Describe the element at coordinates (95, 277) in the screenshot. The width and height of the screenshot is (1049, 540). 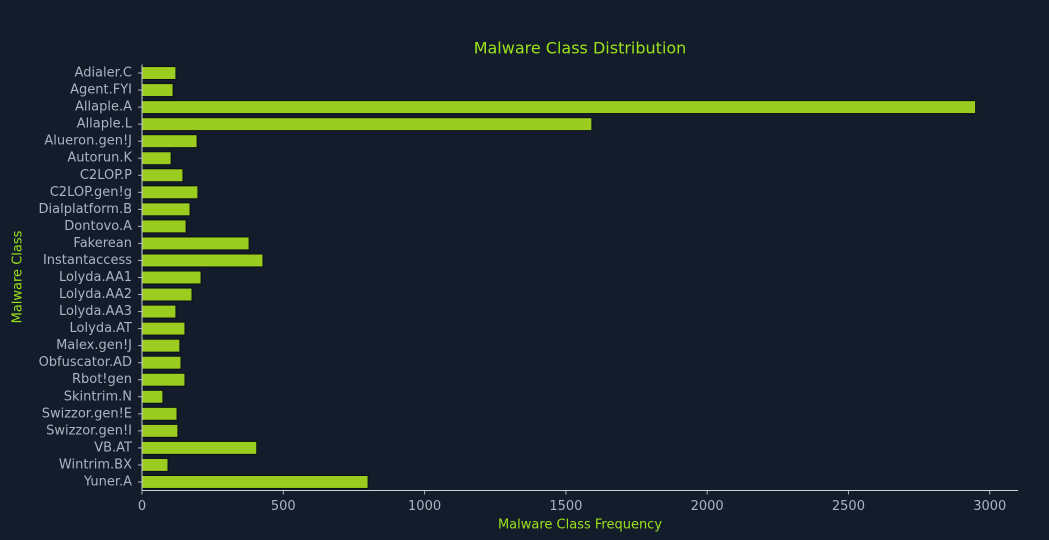
I see `y-tick-label: Lolyda.AA1` at that location.